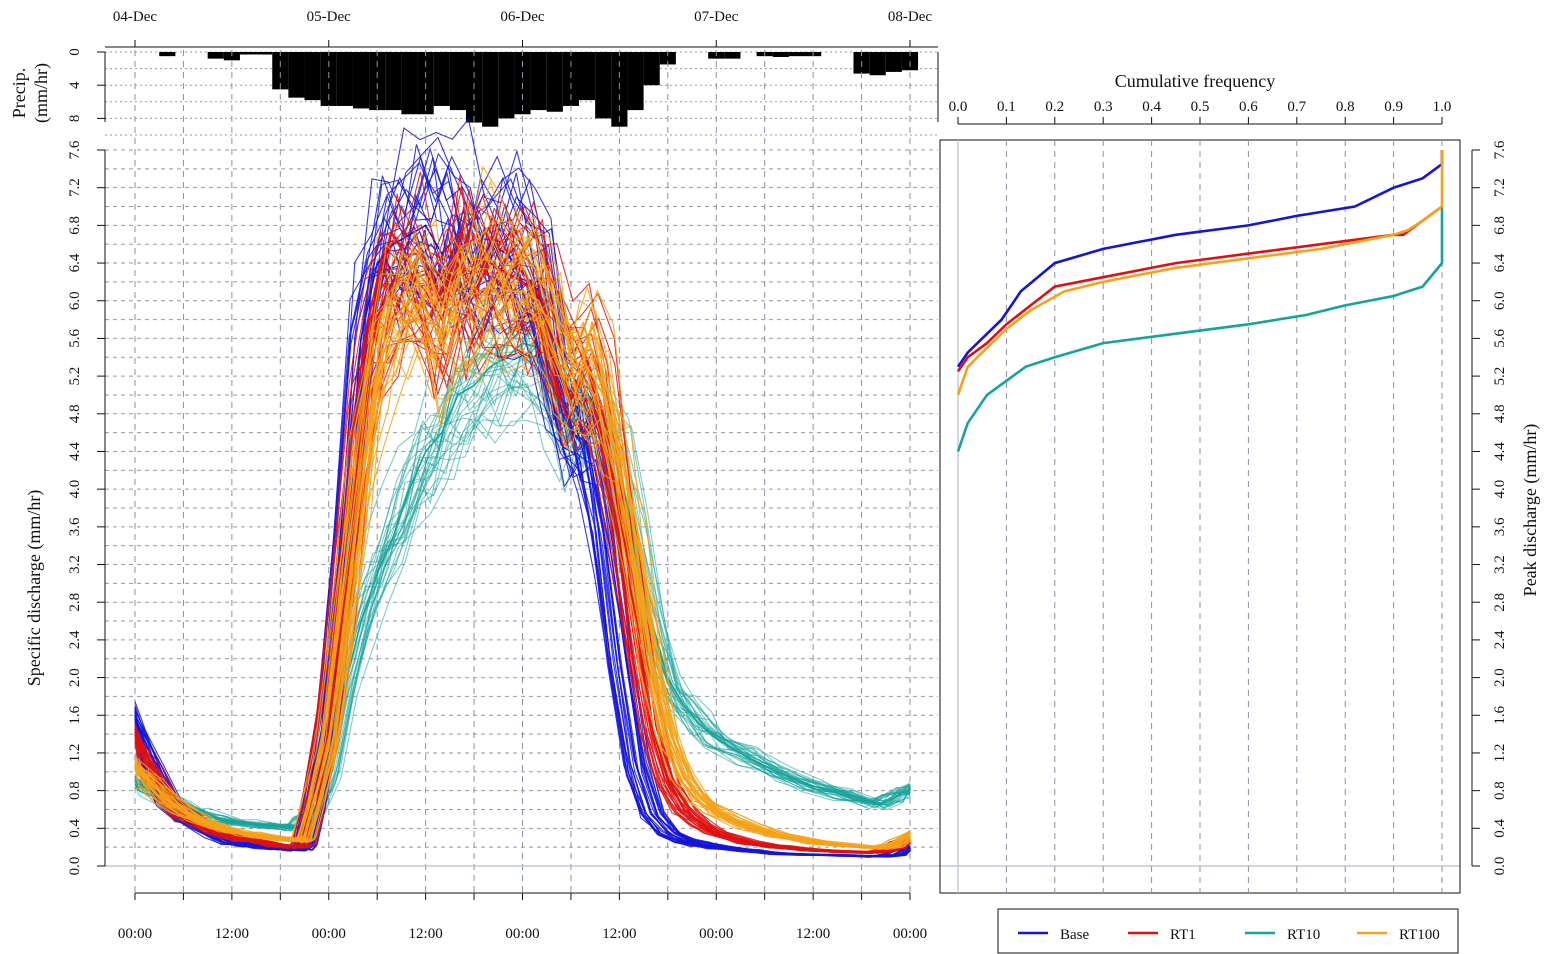 This screenshot has height=954, width=1553. I want to click on freq-x-tick-label: 0.9, so click(1393, 107).